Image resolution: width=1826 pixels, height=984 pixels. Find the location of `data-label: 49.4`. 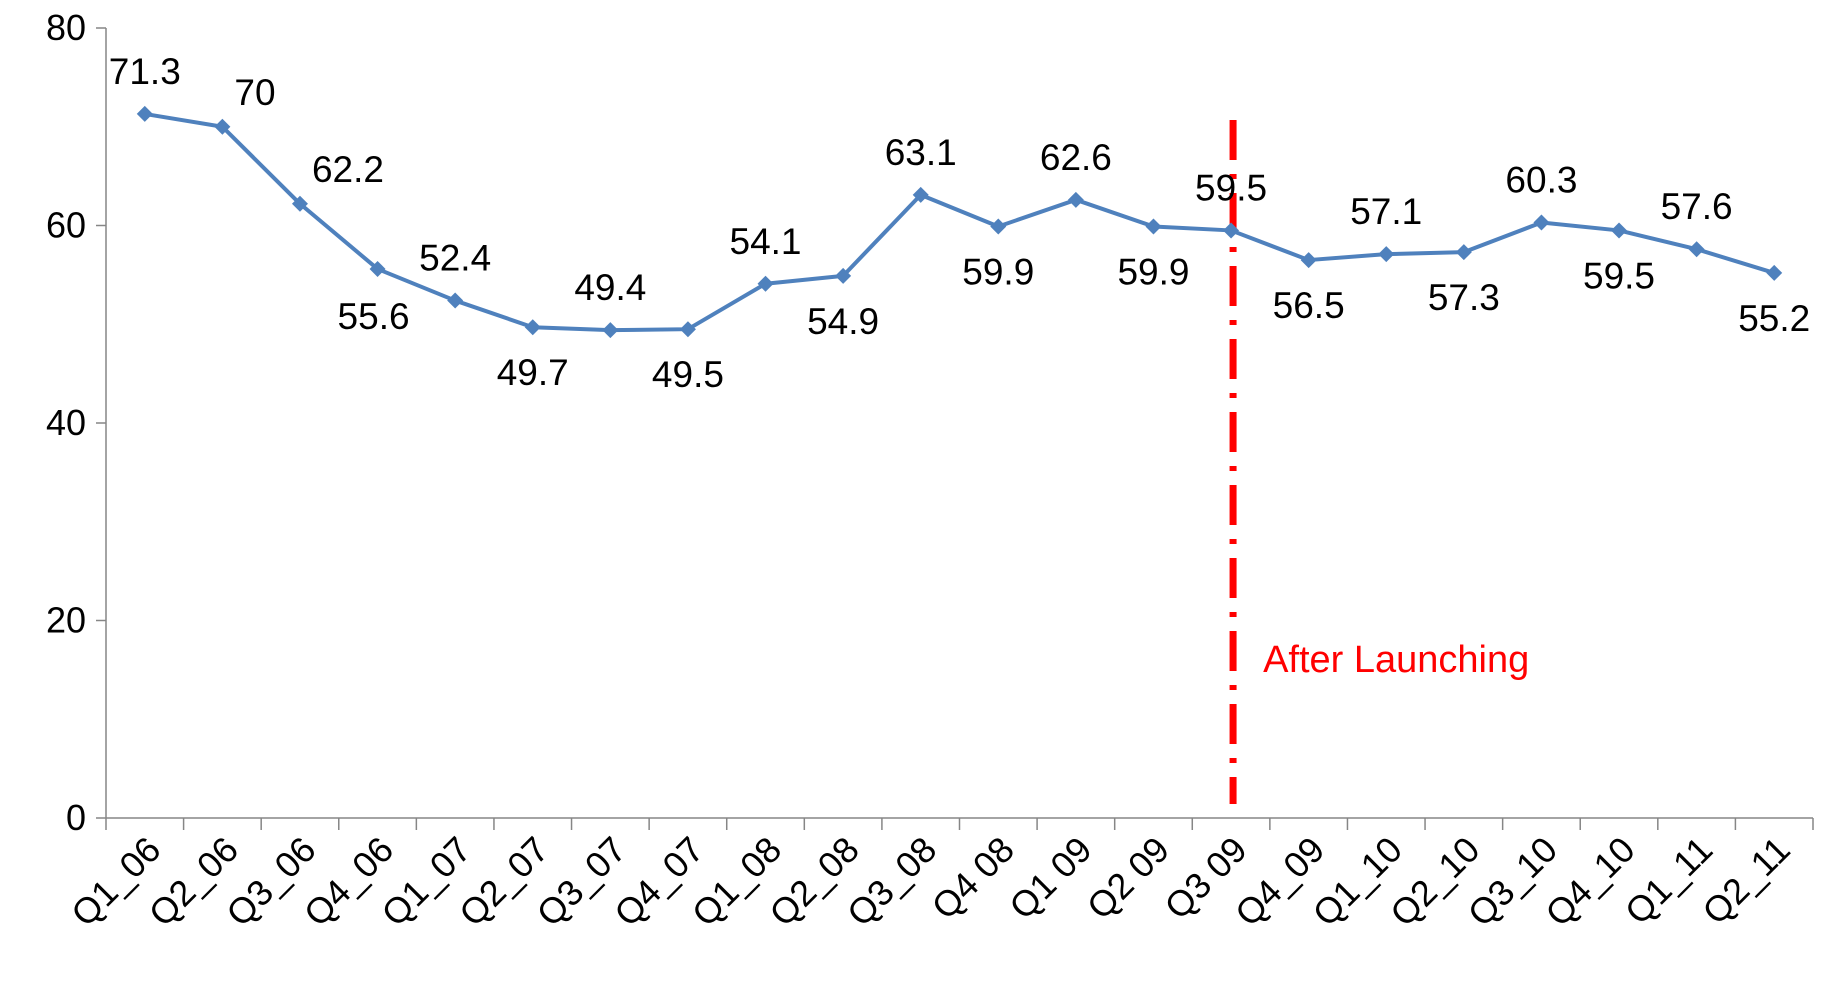

data-label: 49.4 is located at coordinates (610, 287).